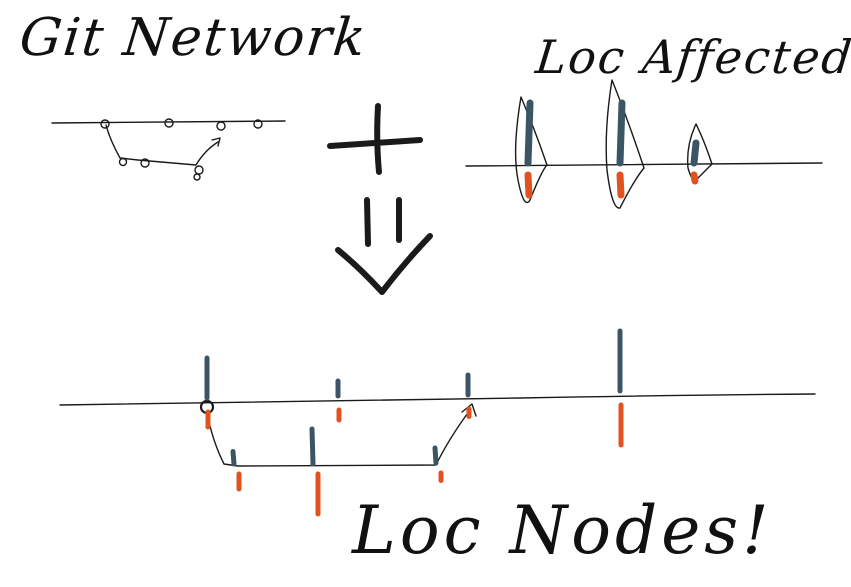 Image resolution: width=851 pixels, height=587 pixels. What do you see at coordinates (692, 57) in the screenshot?
I see `loc-affected-title: Loc Affected` at bounding box center [692, 57].